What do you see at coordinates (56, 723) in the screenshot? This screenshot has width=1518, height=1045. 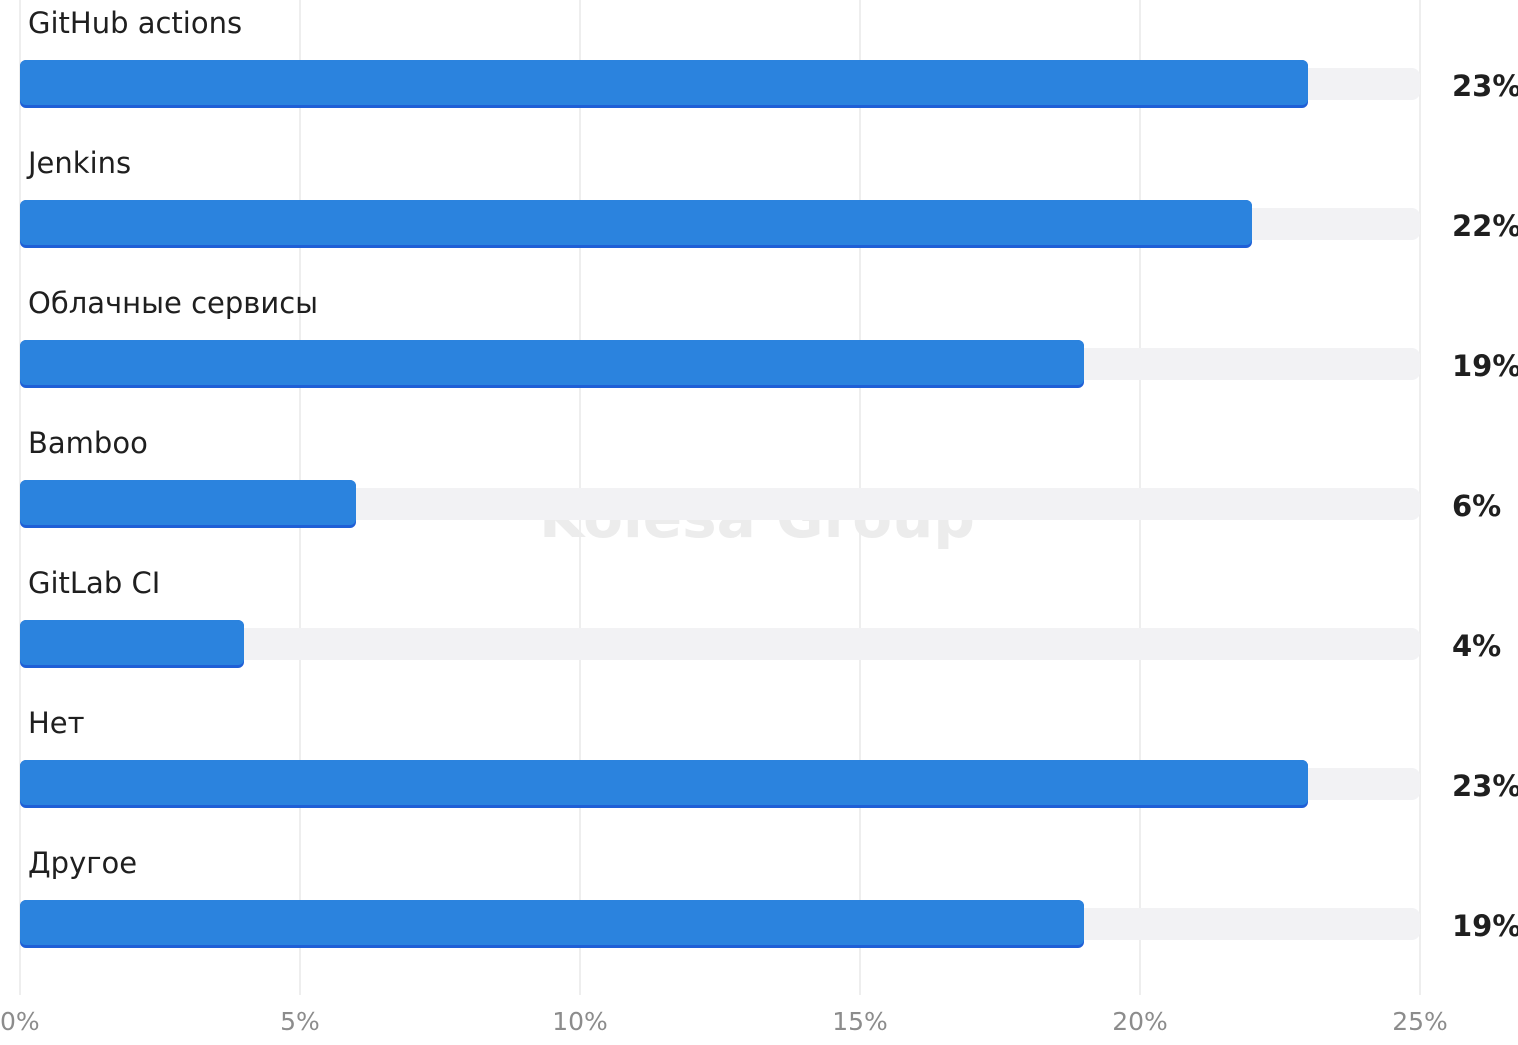 I see `category-label: Нет` at bounding box center [56, 723].